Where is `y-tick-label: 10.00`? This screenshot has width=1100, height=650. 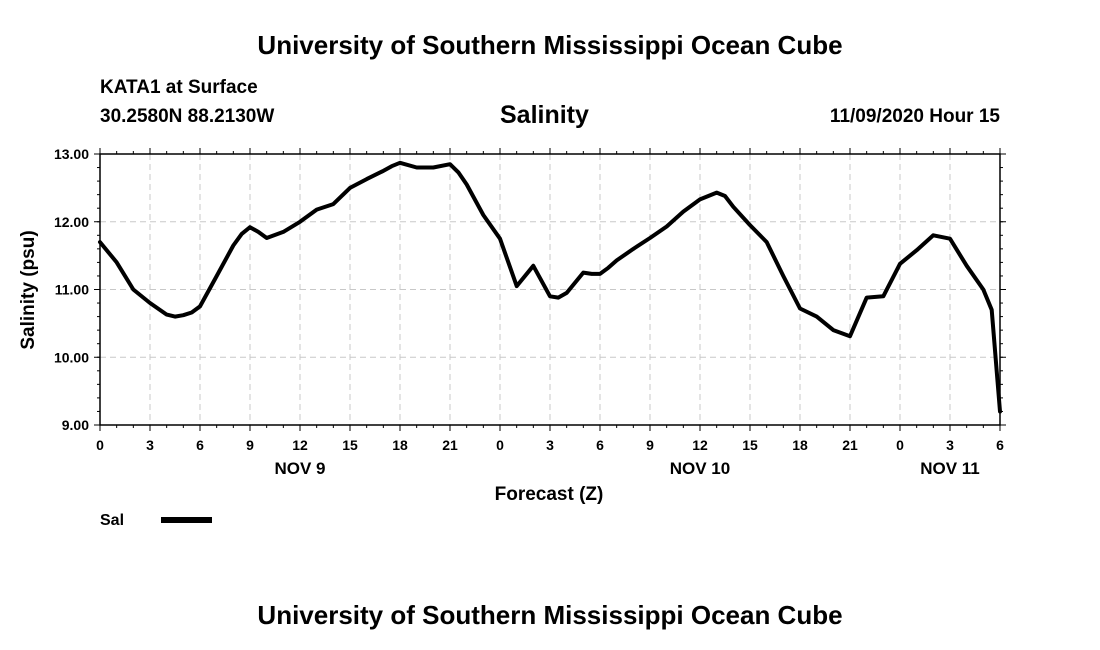 y-tick-label: 10.00 is located at coordinates (71, 357).